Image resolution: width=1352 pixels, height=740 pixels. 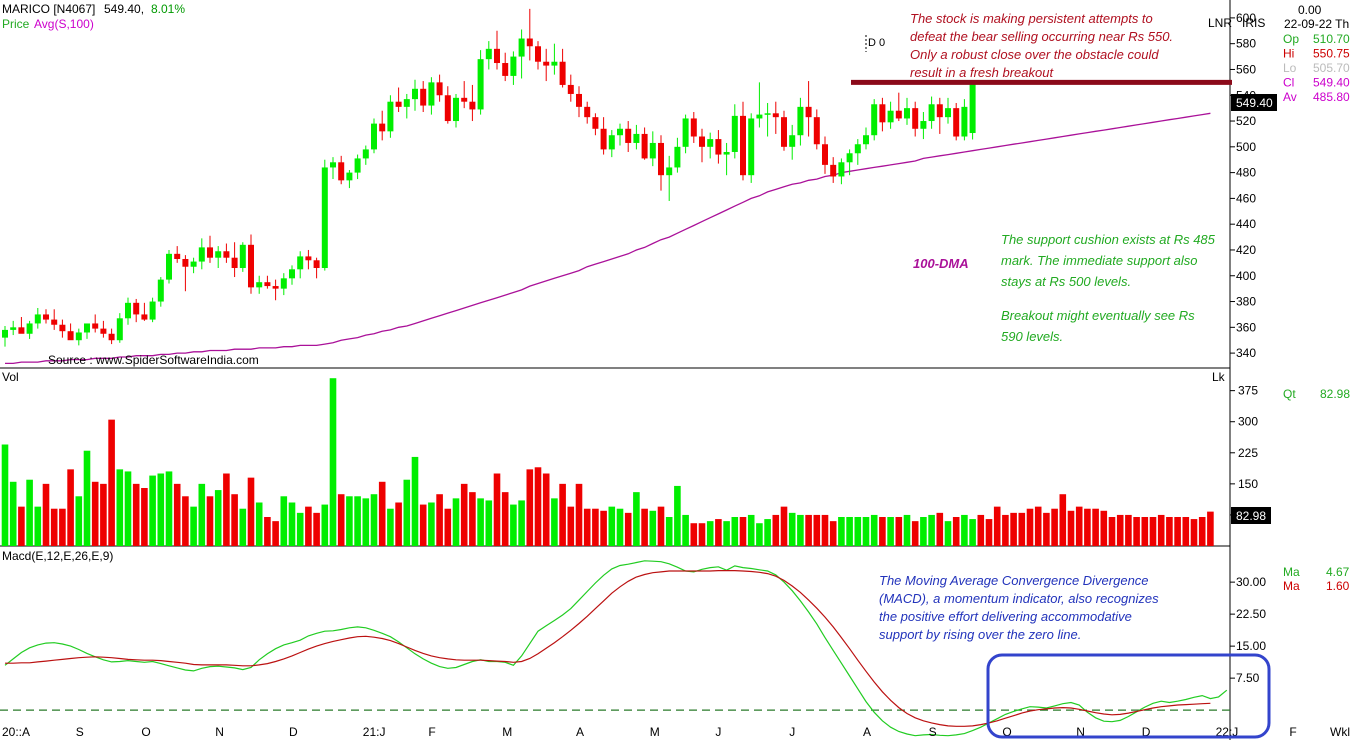 What do you see at coordinates (1246, 276) in the screenshot?
I see `price-tick-label: 400` at bounding box center [1246, 276].